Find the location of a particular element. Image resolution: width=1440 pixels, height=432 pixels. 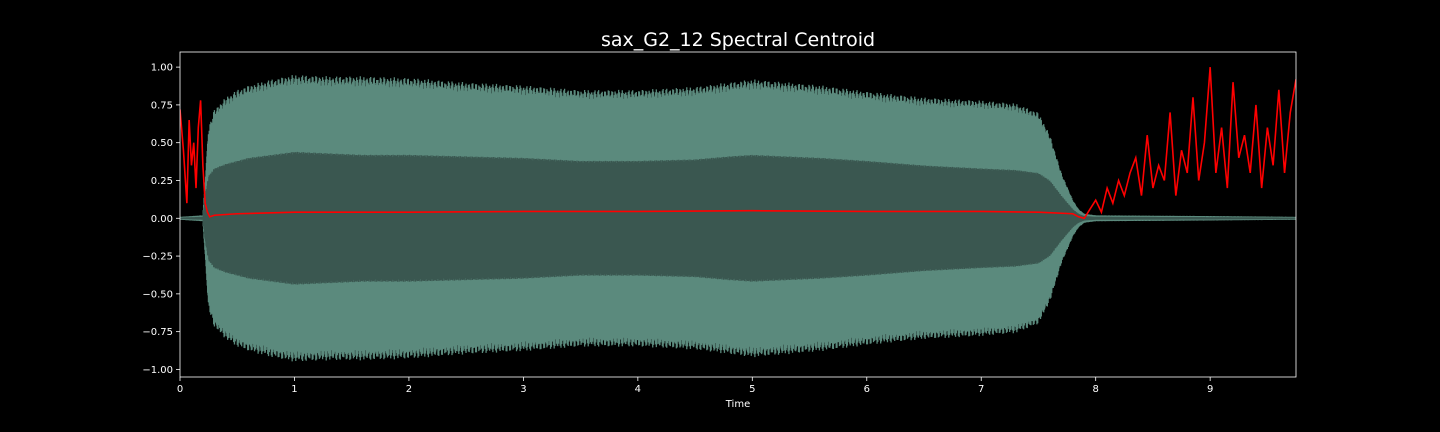

y-tick-label: −0.75 is located at coordinates (157, 332).